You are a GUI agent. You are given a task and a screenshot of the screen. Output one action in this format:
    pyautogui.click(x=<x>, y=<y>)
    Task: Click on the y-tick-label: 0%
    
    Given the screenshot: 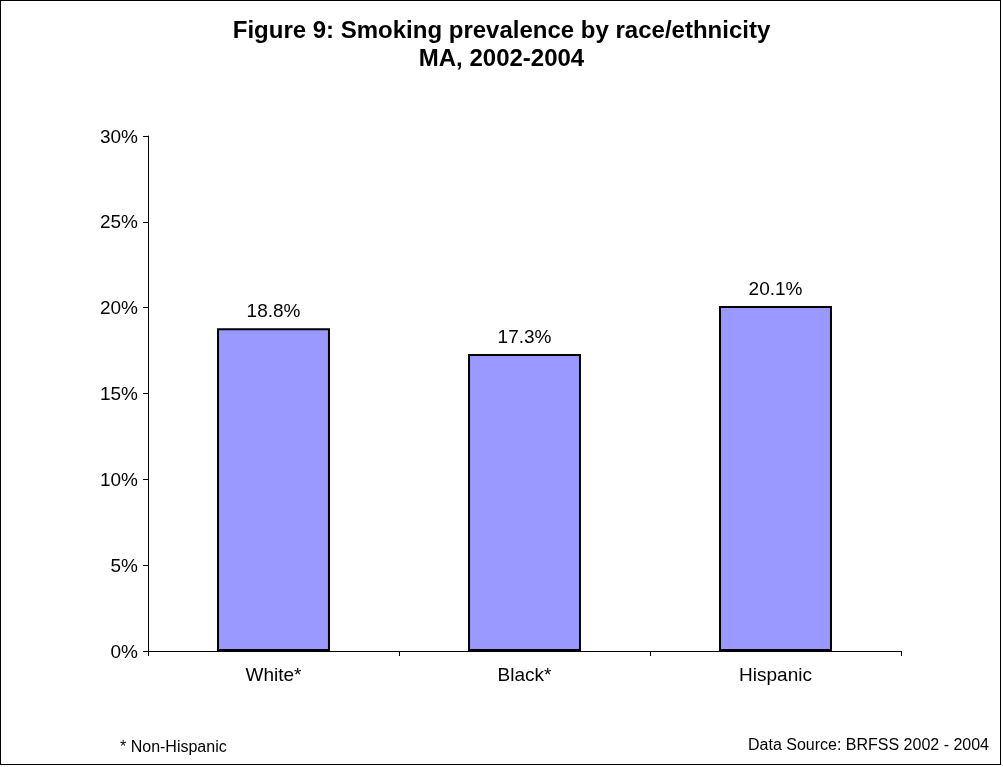 What is the action you would take?
    pyautogui.click(x=124, y=651)
    